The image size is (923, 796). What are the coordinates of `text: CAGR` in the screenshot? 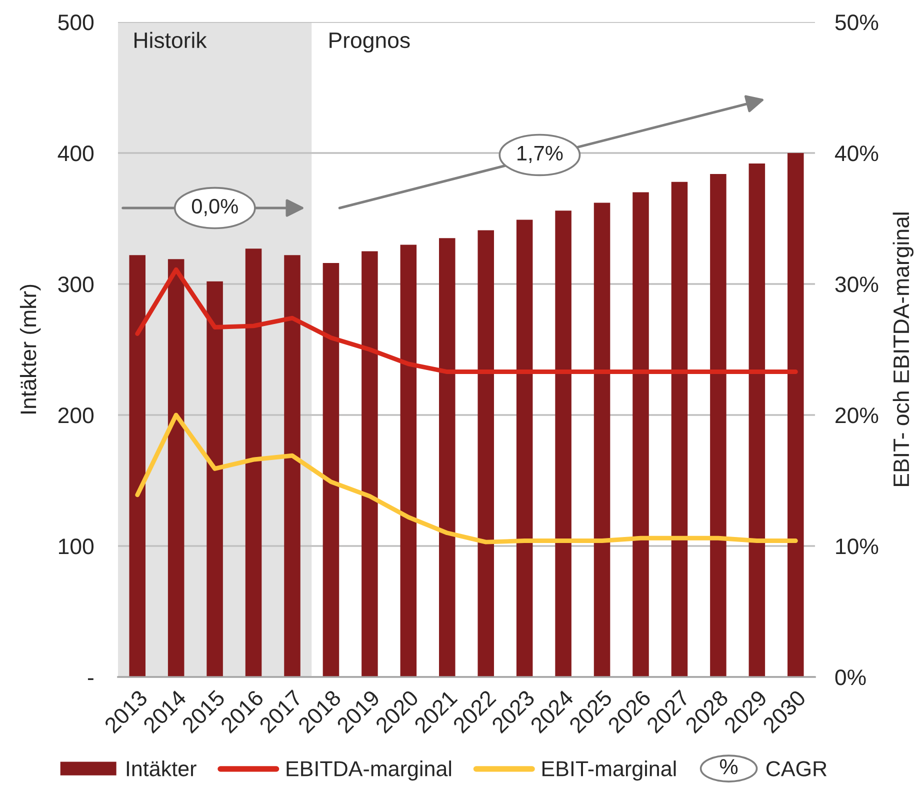 It's located at (796, 768).